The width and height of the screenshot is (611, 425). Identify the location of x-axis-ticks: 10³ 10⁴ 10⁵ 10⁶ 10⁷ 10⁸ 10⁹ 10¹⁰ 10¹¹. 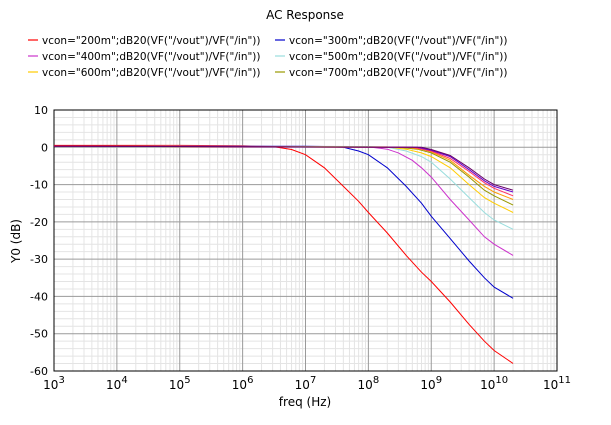
(307, 383).